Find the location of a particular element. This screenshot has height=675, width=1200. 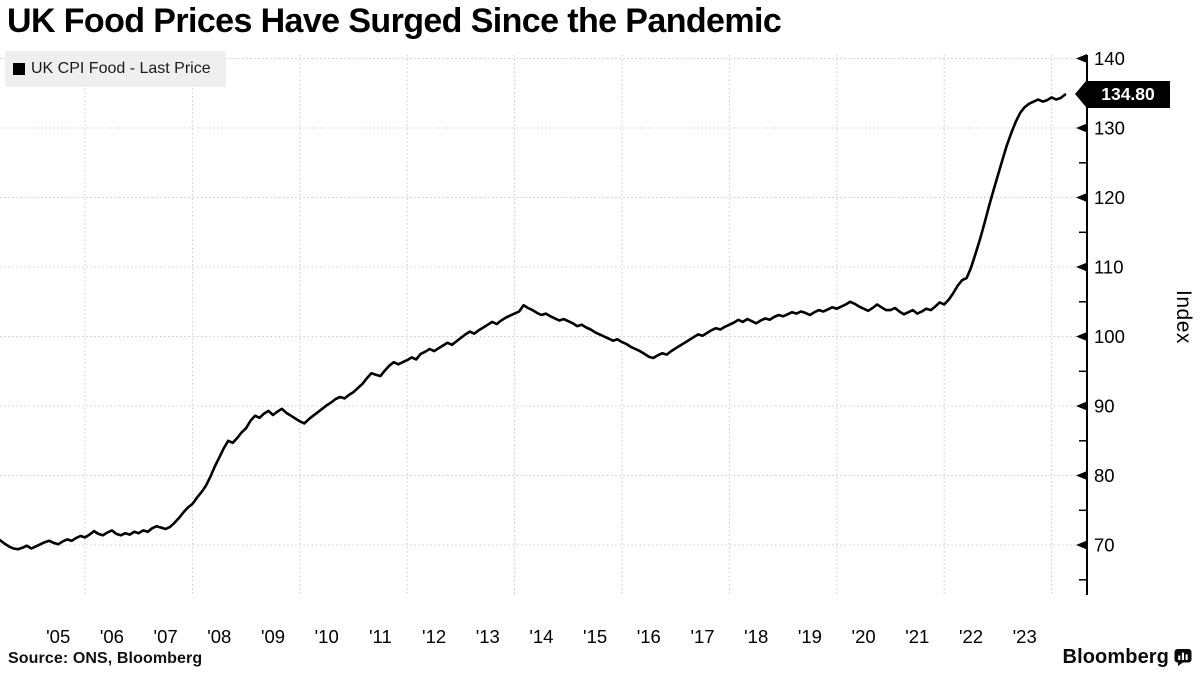

last-price-tag: 134.80 is located at coordinates (1122, 94).